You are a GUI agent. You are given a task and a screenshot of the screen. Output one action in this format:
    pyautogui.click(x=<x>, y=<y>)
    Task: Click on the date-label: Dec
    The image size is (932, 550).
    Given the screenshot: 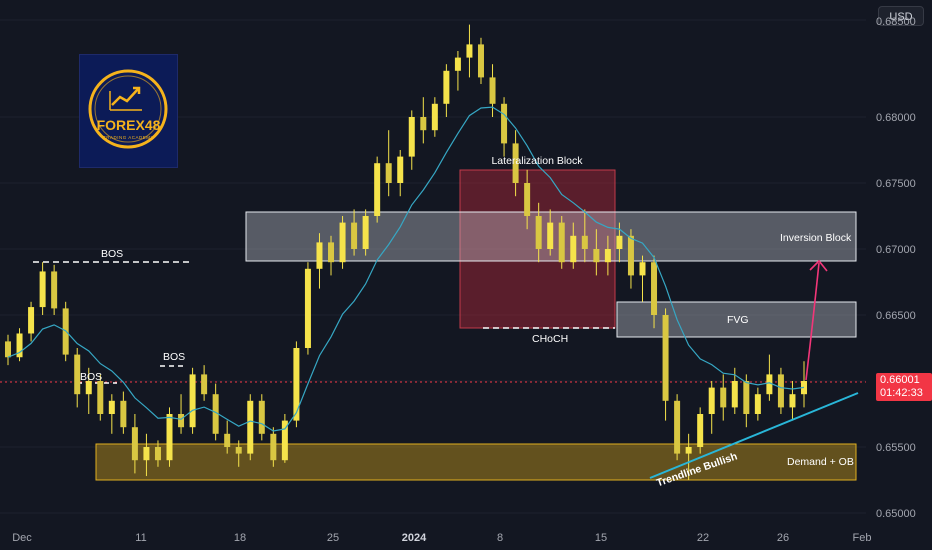 What is the action you would take?
    pyautogui.click(x=22, y=538)
    